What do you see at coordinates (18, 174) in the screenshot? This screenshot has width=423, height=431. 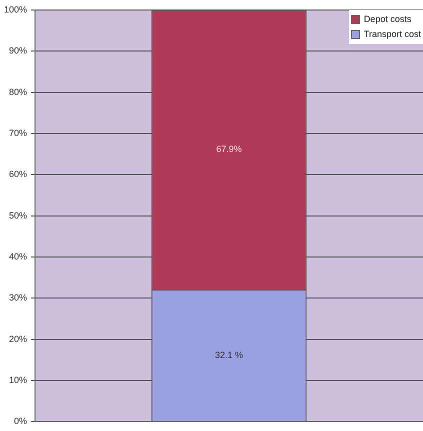 I see `y-tick-label: 60%` at bounding box center [18, 174].